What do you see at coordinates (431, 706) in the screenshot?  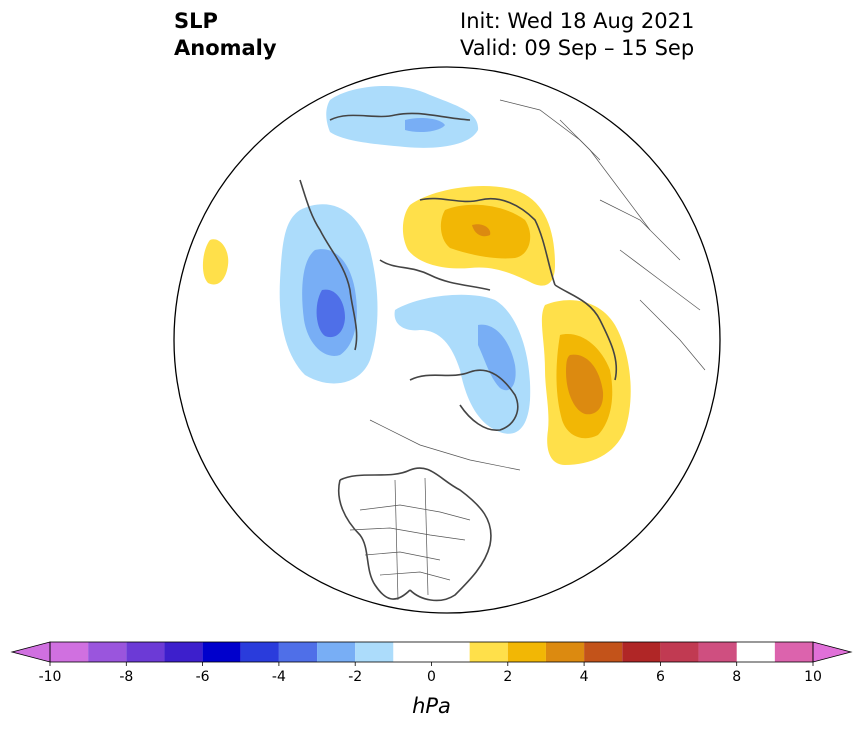 I see `colorbar-units: hPa` at bounding box center [431, 706].